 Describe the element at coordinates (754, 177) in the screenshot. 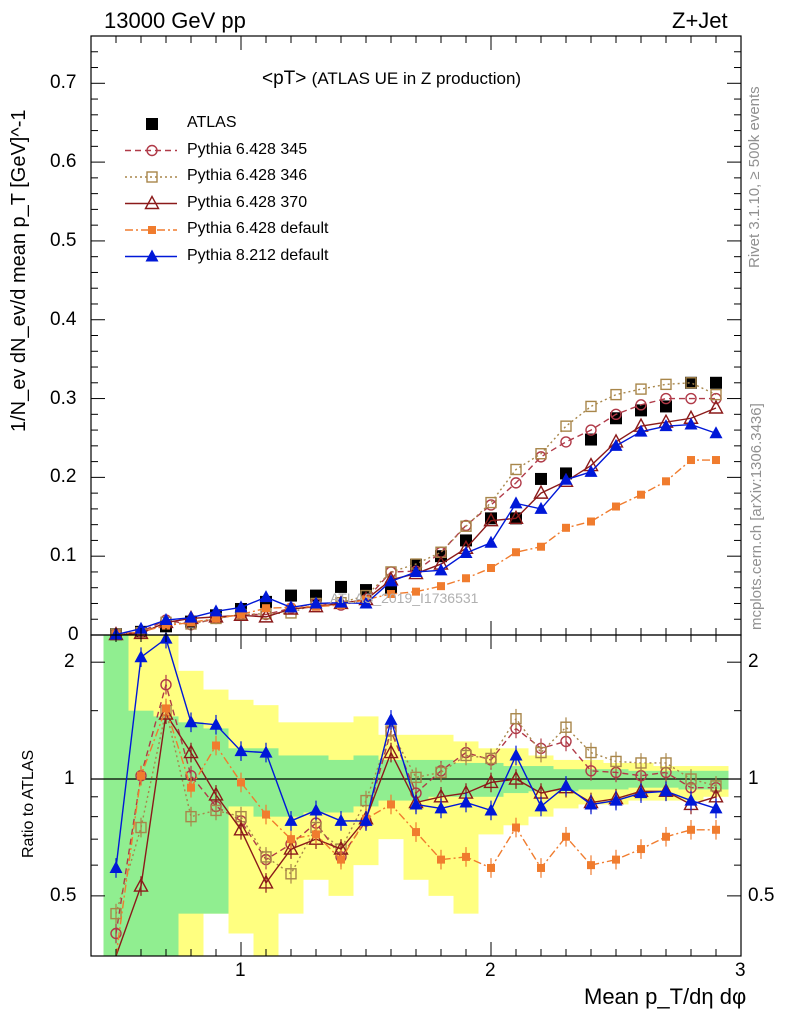

I see `rivet-info: Rivet 3.1.10, ≥ 500k events` at that location.